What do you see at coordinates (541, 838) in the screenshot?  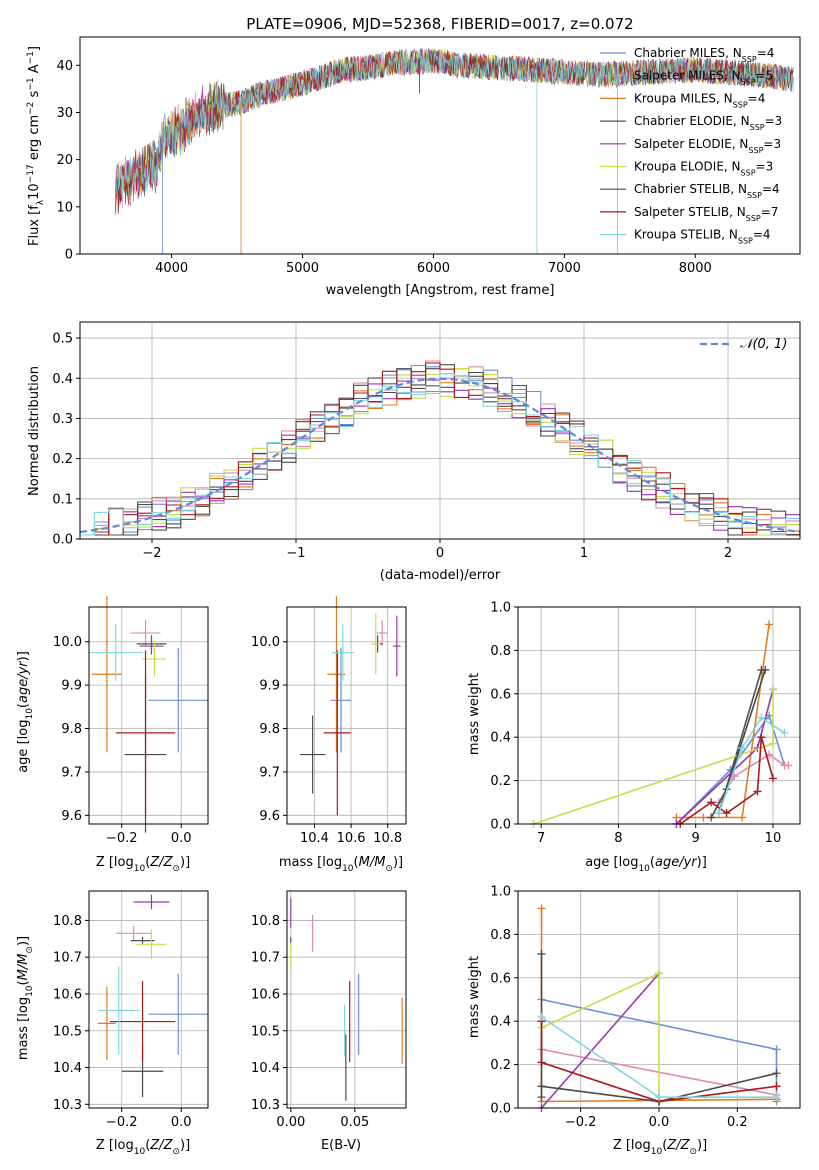 I see `x-tick-label: 7` at bounding box center [541, 838].